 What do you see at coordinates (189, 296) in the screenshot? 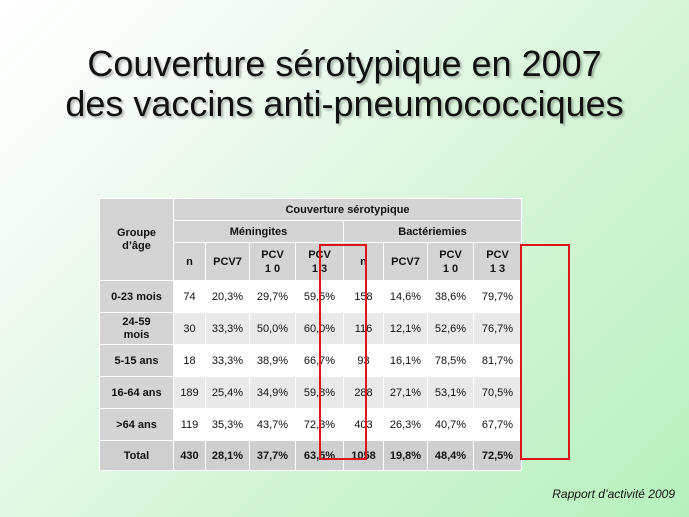
I see `table-cell: 74` at bounding box center [189, 296].